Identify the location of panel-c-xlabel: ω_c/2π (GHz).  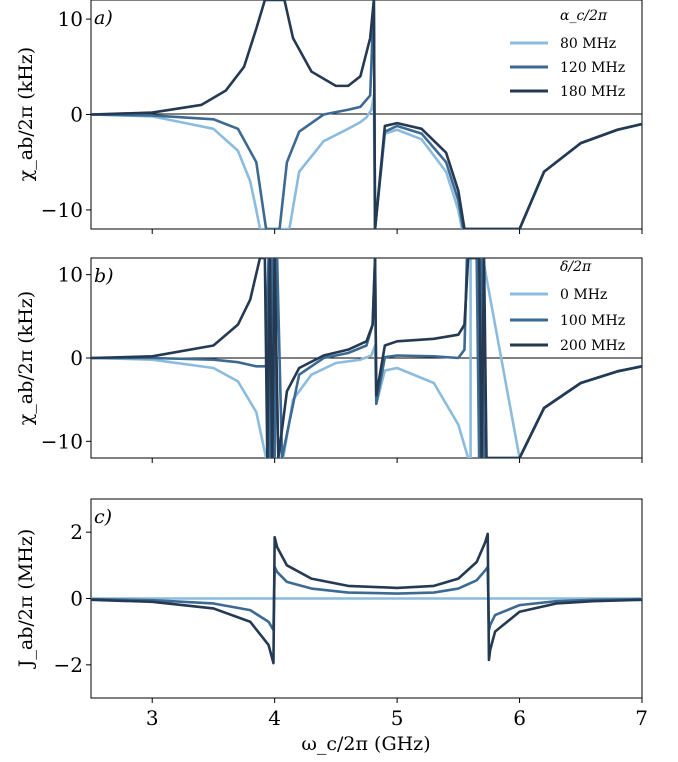
(365, 744).